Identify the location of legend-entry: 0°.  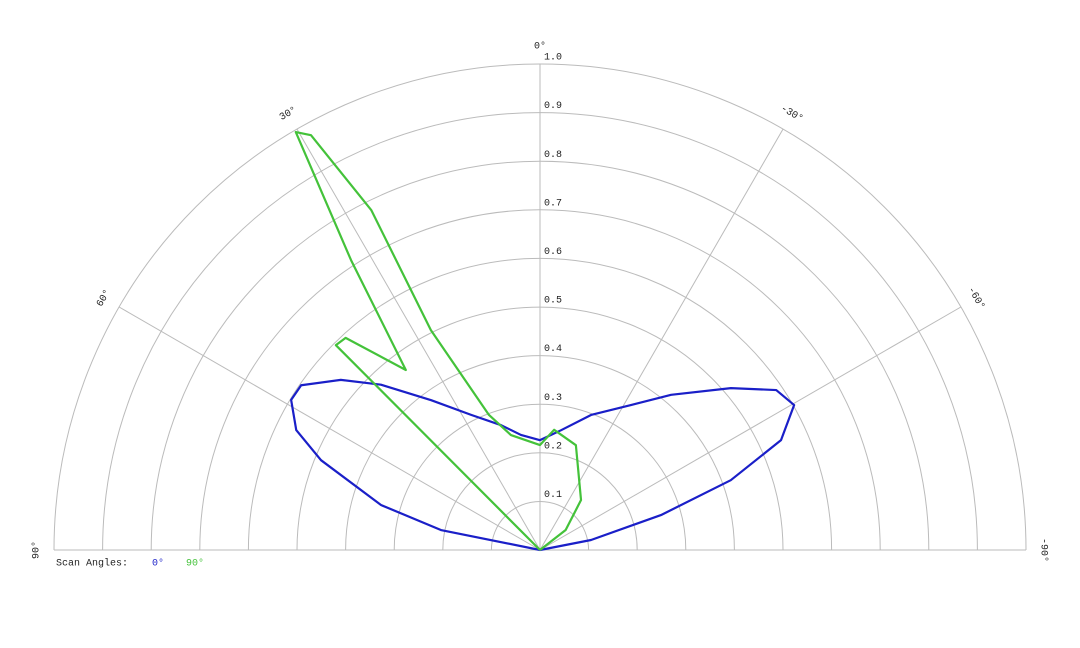
(158, 564).